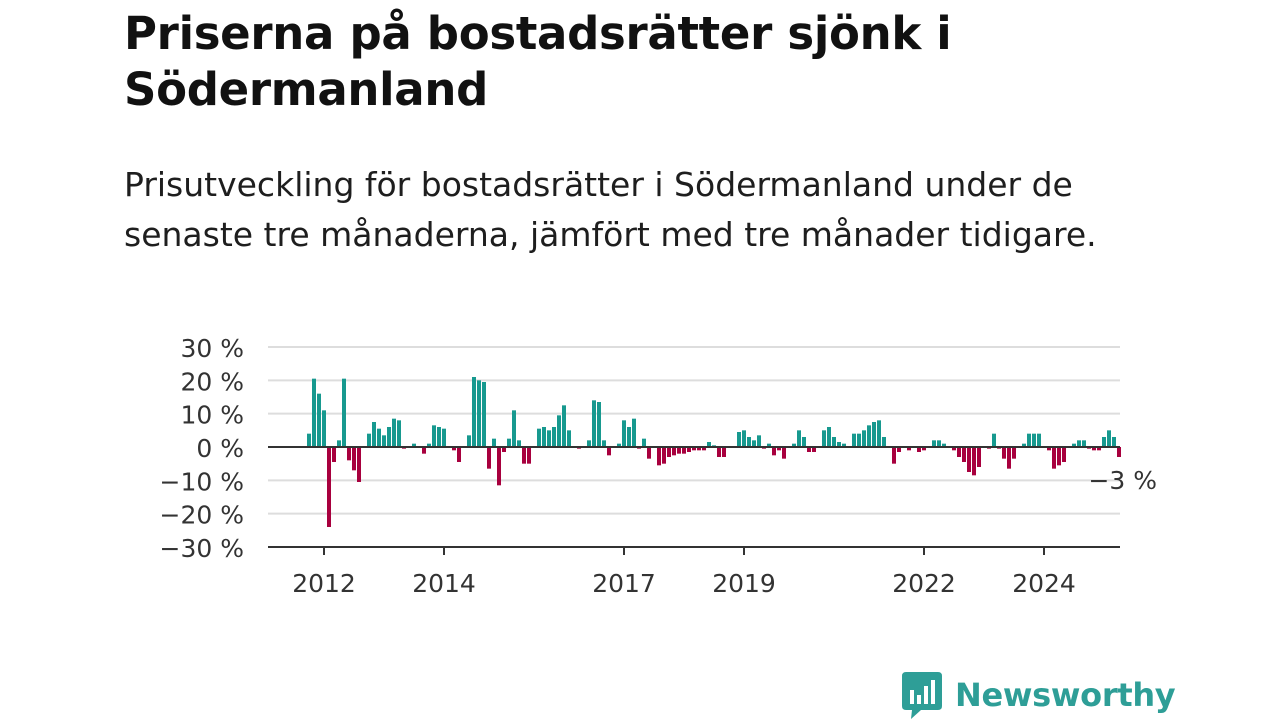 Image resolution: width=1280 pixels, height=720 pixels. What do you see at coordinates (212, 381) in the screenshot?
I see `y-tick-label: 20 %` at bounding box center [212, 381].